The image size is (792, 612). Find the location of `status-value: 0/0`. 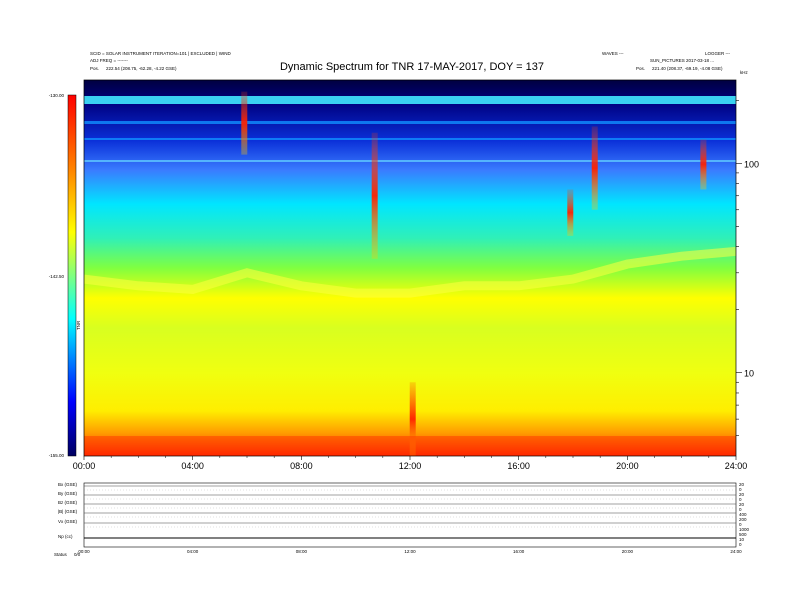

status-value: 0/0 is located at coordinates (77, 554).